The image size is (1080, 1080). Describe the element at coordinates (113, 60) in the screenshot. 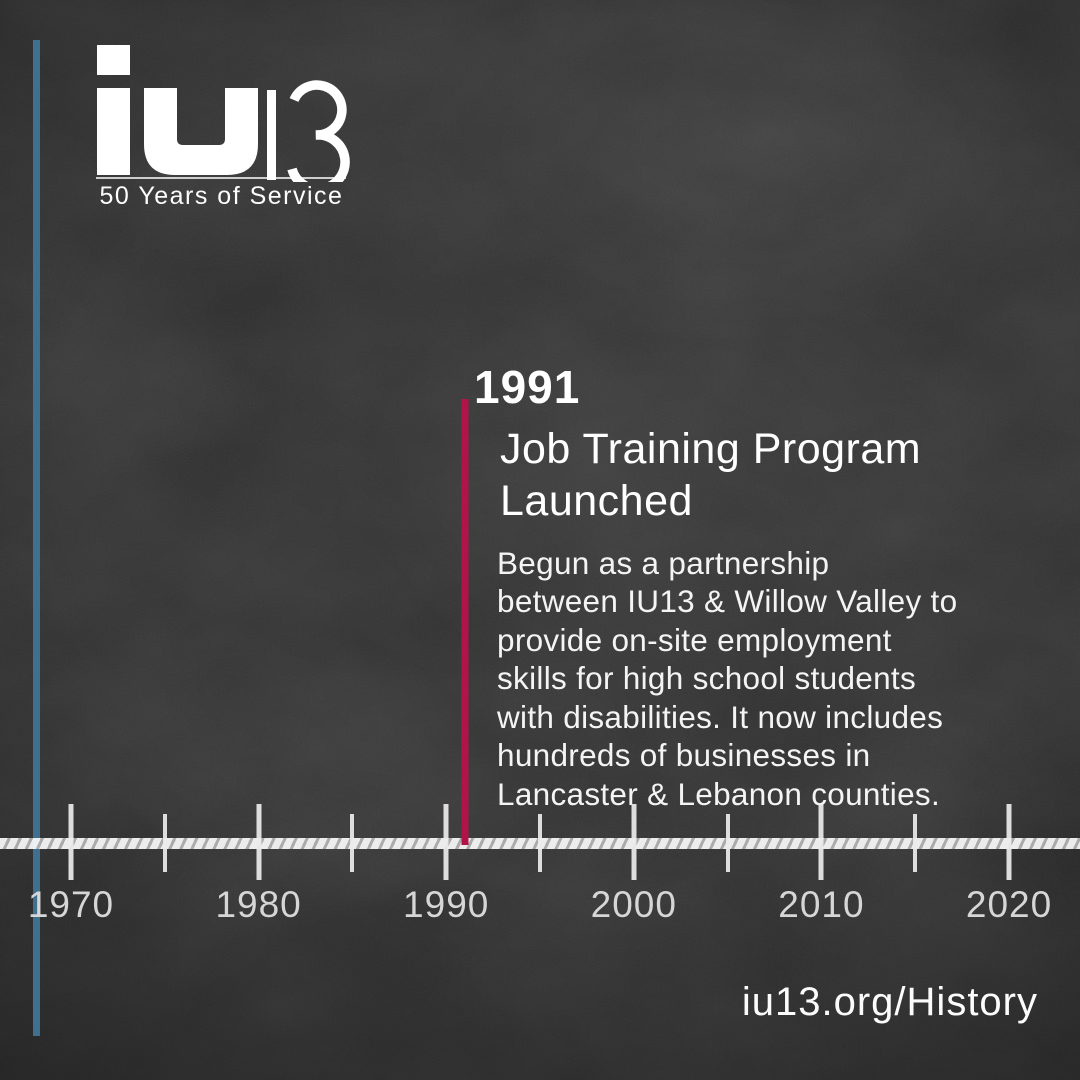

I see `logo-letter-i-dot` at that location.